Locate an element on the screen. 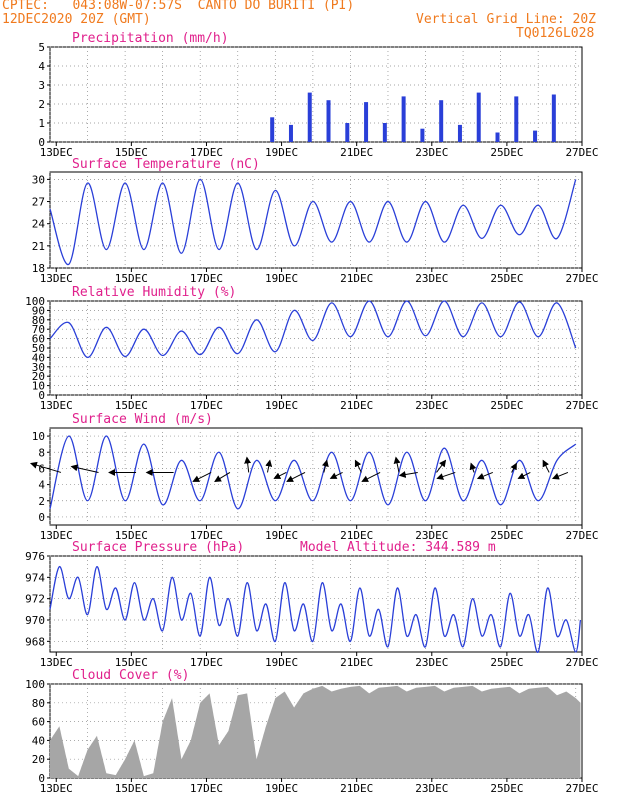 This screenshot has width=618, height=800. y-tick-label: 5 is located at coordinates (41, 47).